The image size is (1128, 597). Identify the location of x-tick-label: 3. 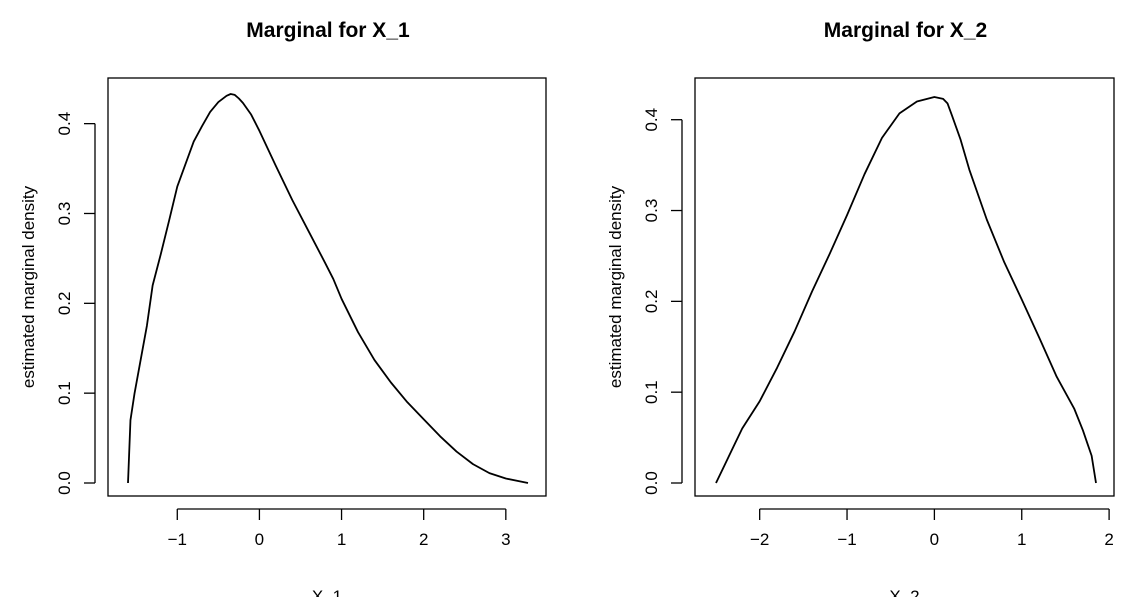
(505, 539).